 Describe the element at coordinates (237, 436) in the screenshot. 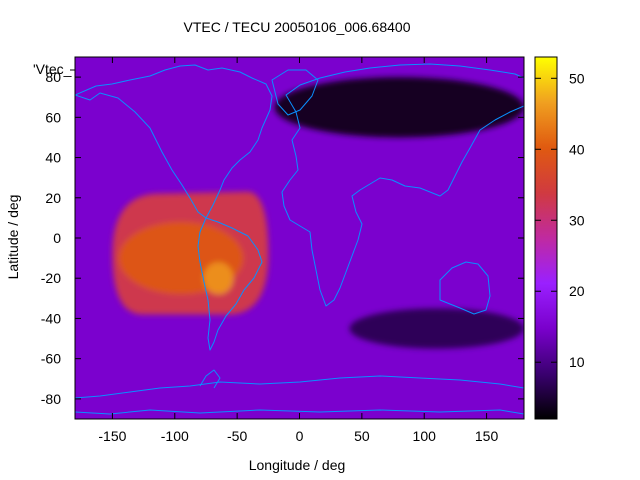

I see `x-tick-label: -50` at that location.